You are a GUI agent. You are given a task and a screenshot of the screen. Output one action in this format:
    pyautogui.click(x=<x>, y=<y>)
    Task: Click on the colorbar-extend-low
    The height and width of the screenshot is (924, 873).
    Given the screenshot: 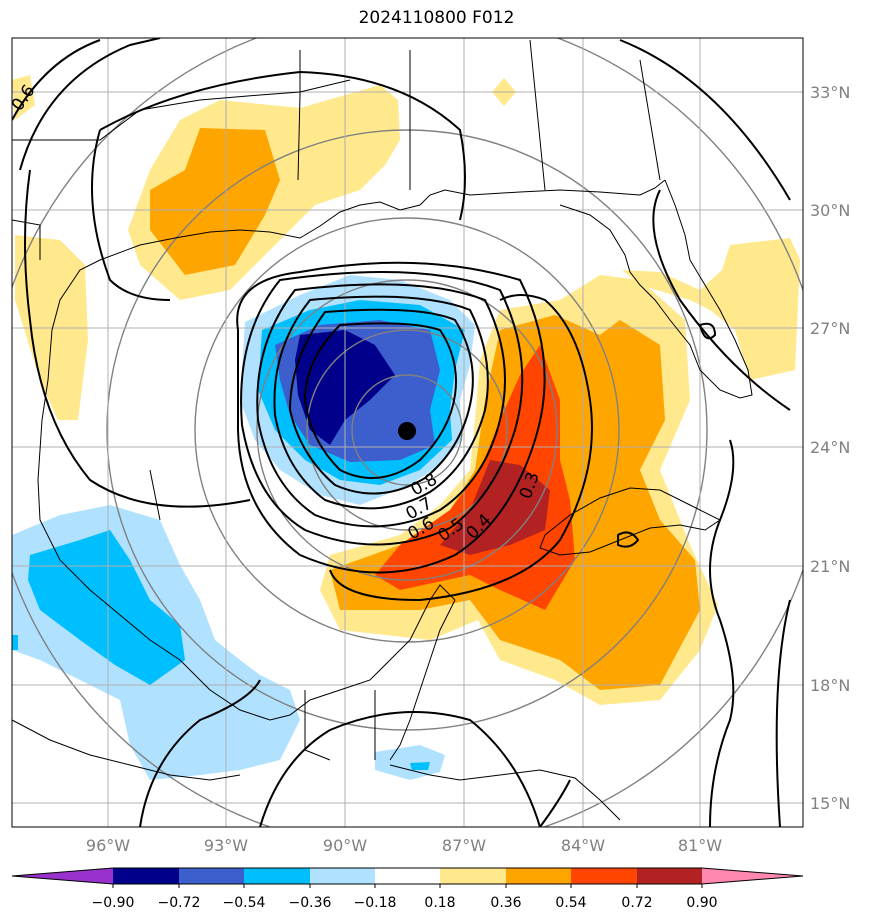 What is the action you would take?
    pyautogui.click(x=62, y=876)
    